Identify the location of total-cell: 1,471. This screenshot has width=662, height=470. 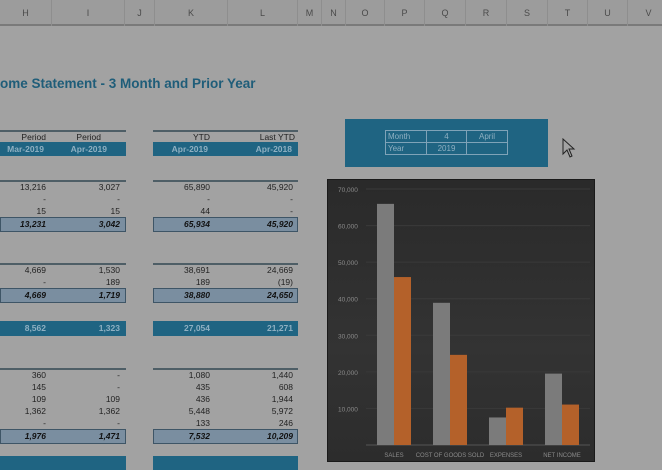
(109, 436).